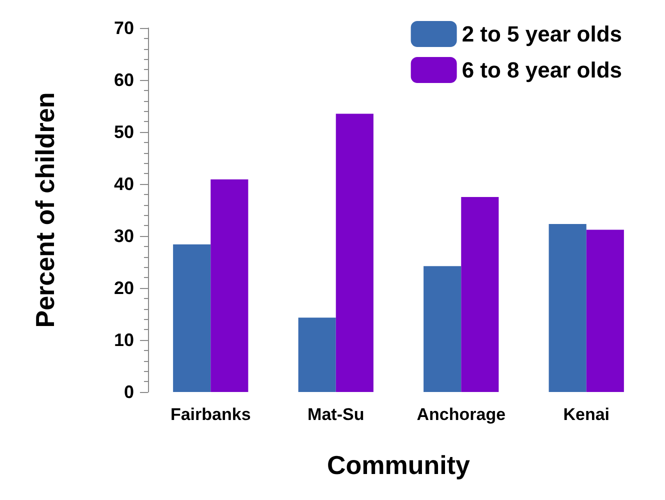 This screenshot has width=665, height=500. What do you see at coordinates (461, 414) in the screenshot?
I see `x-tick-label: Anchorage` at bounding box center [461, 414].